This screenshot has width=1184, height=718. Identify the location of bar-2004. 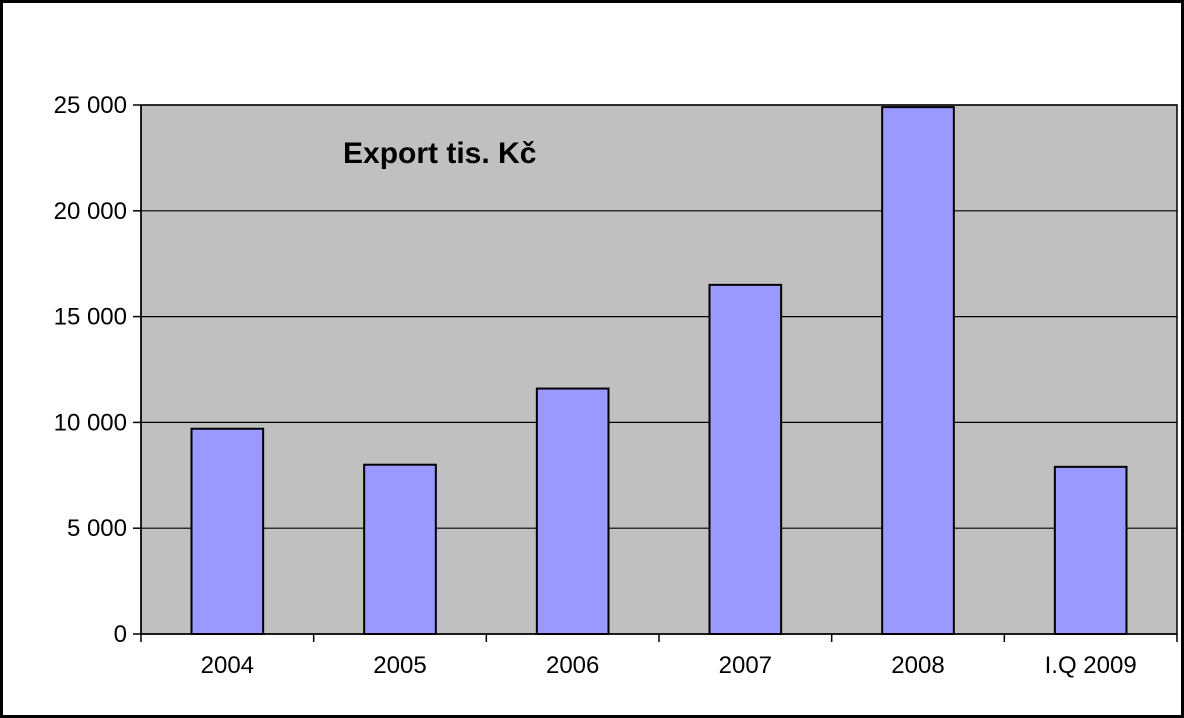
(227, 531).